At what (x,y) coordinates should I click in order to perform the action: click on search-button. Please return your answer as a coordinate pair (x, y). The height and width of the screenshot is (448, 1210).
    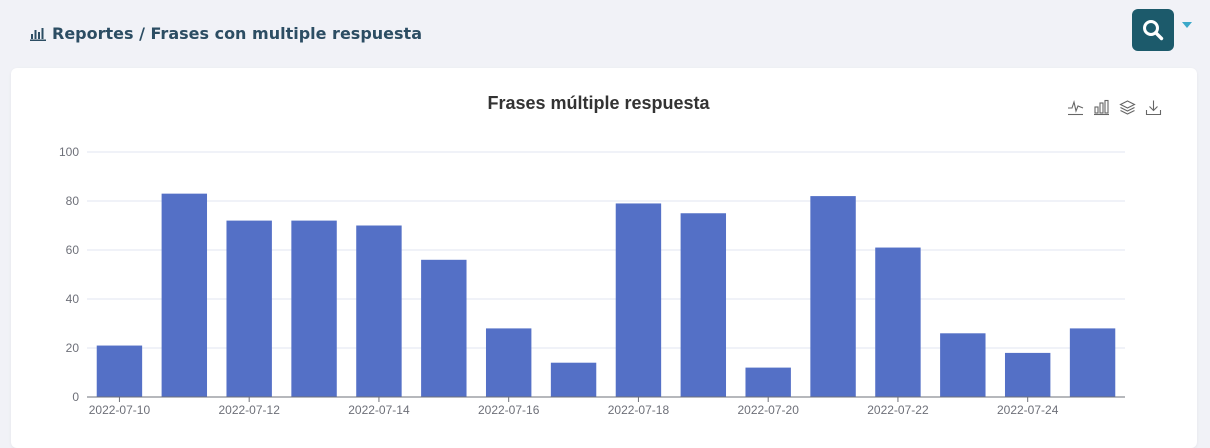
    Looking at the image, I should click on (1153, 30).